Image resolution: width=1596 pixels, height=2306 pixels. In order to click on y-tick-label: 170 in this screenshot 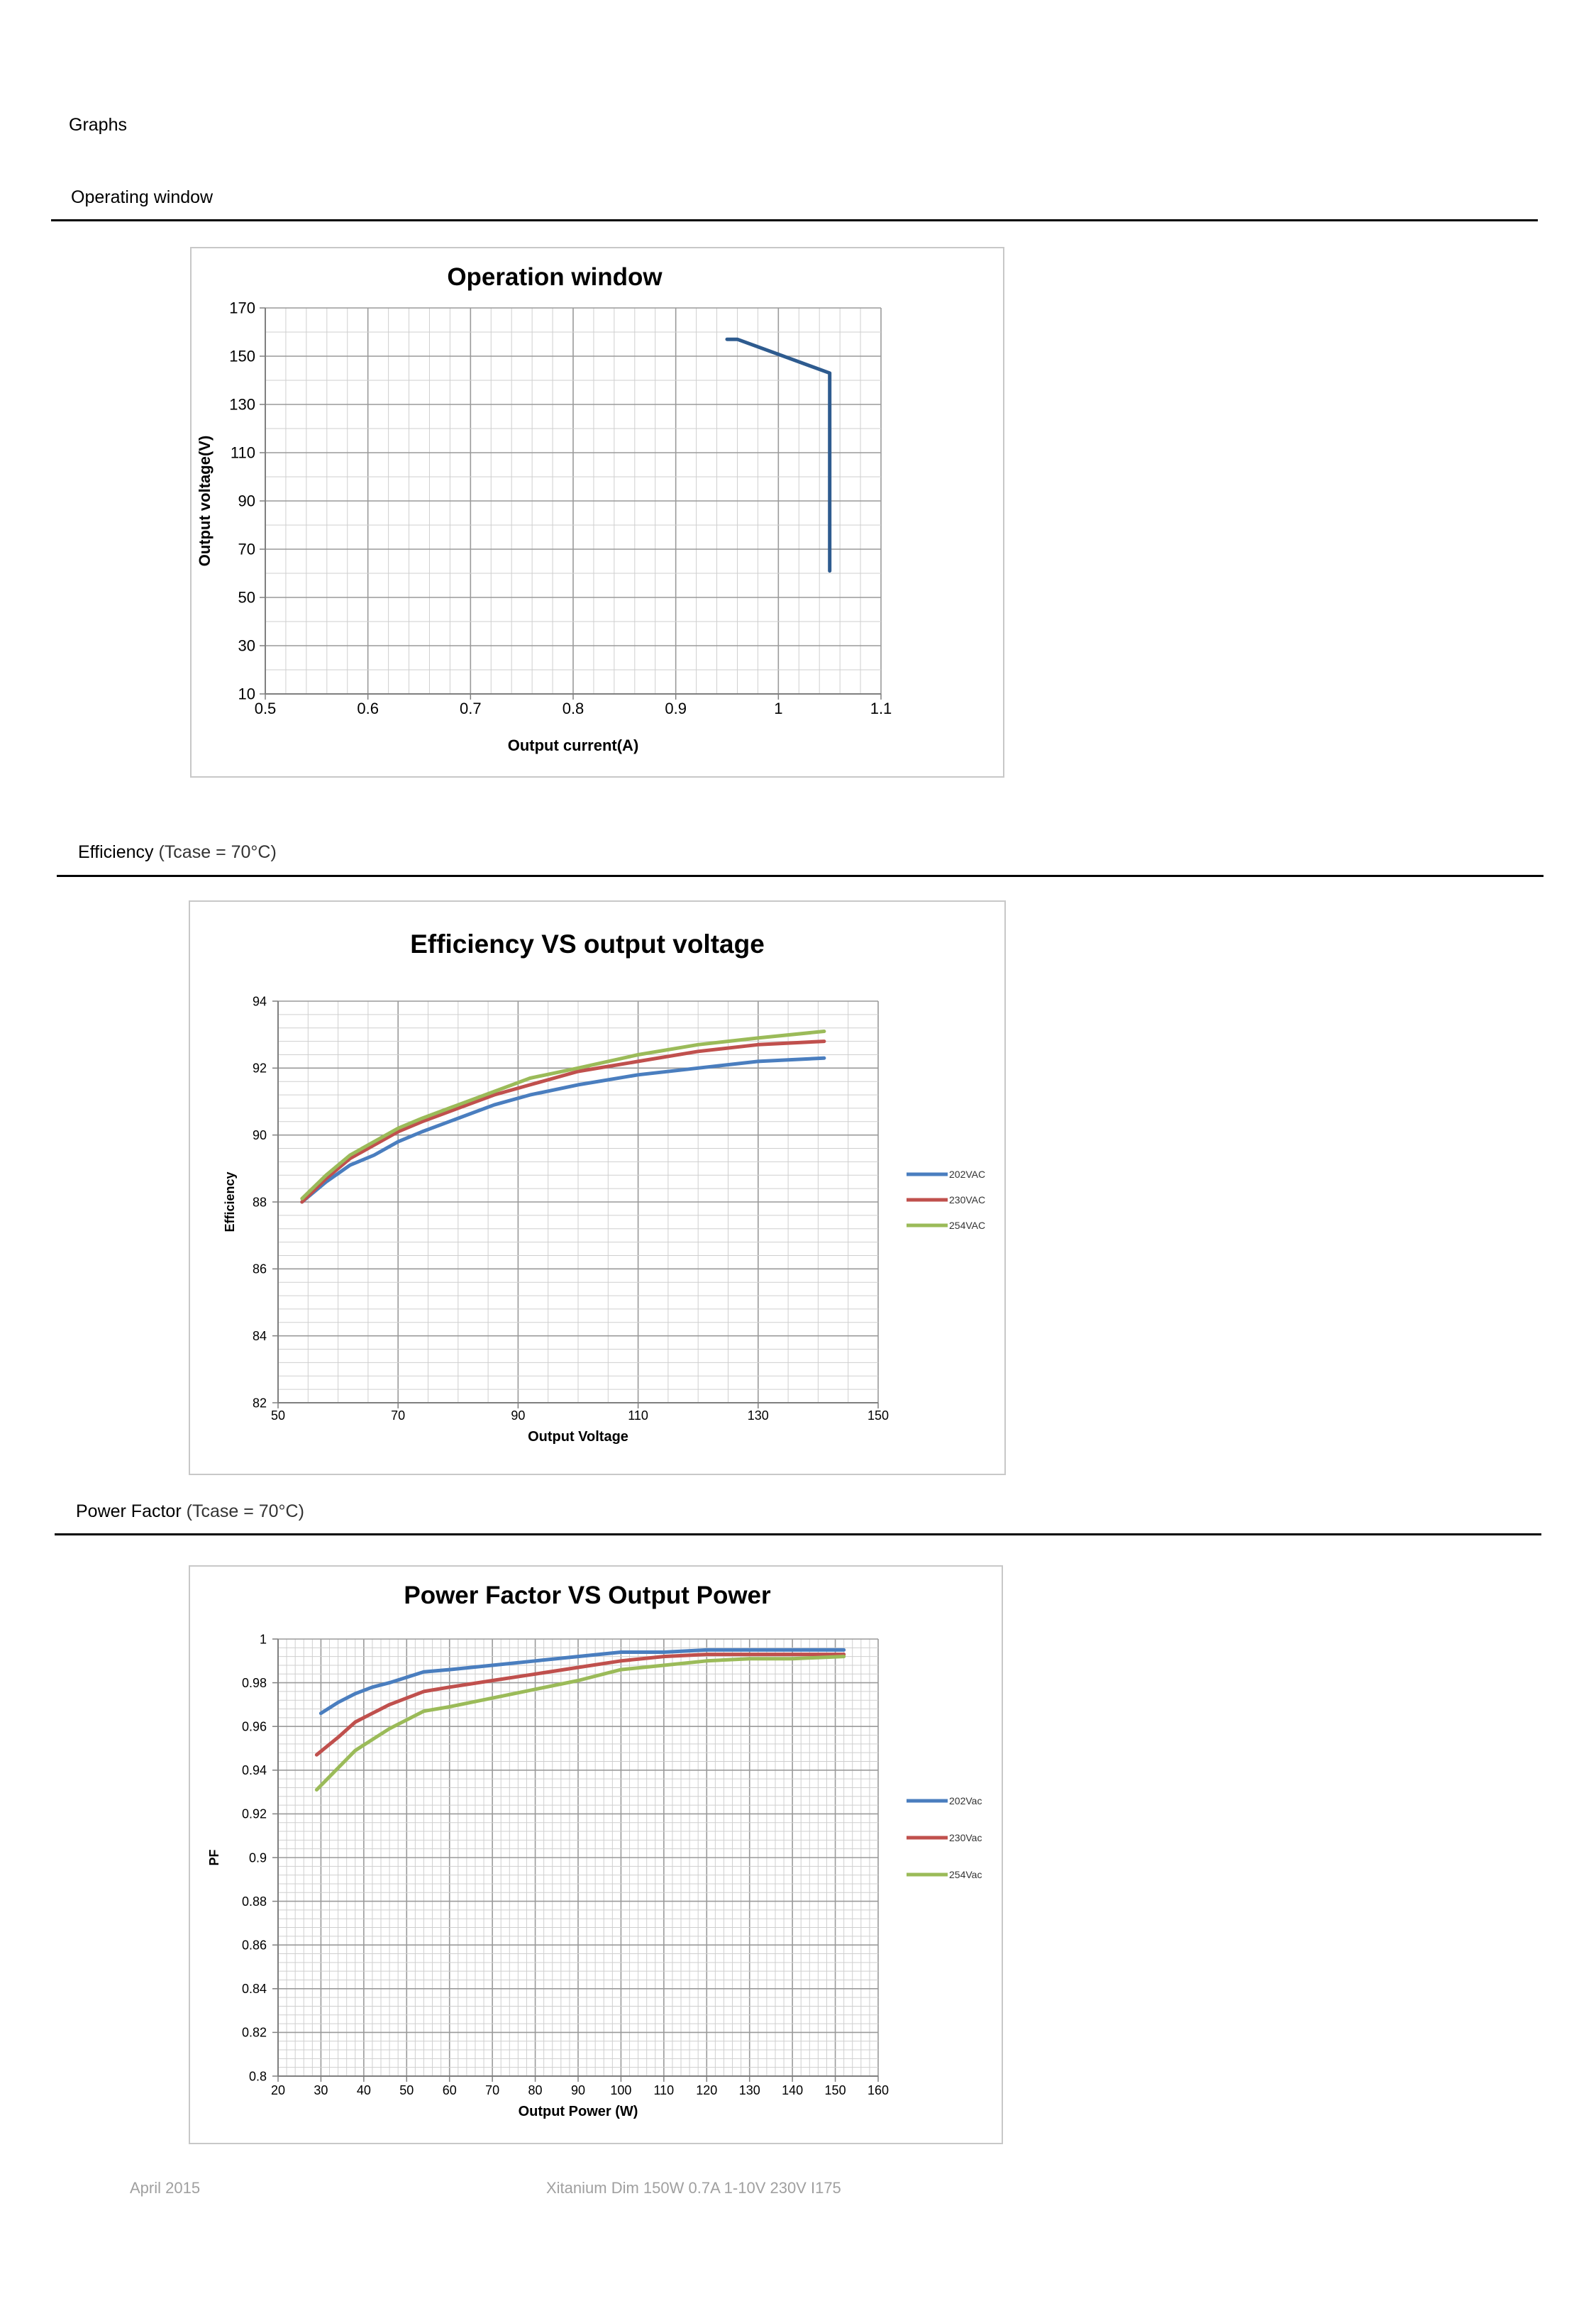, I will do `click(242, 308)`.